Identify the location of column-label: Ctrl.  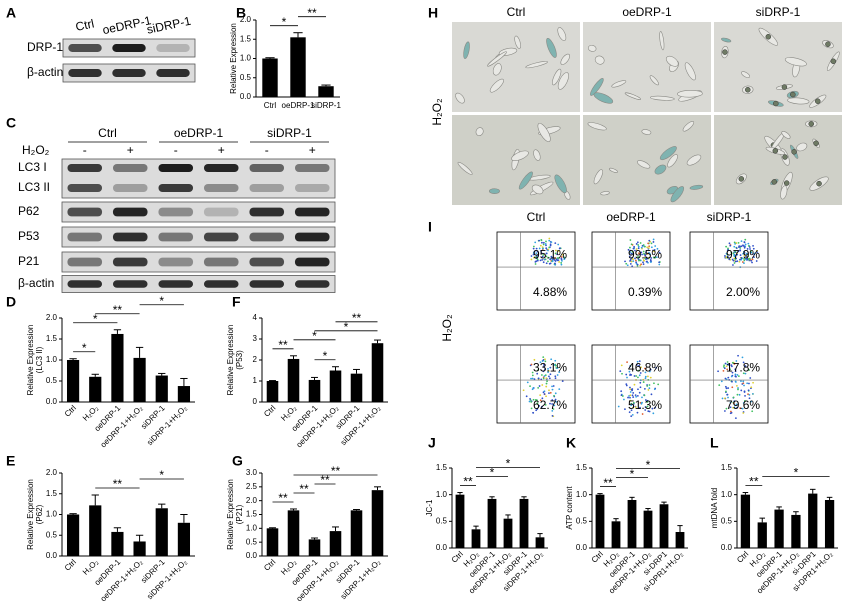
(516, 12).